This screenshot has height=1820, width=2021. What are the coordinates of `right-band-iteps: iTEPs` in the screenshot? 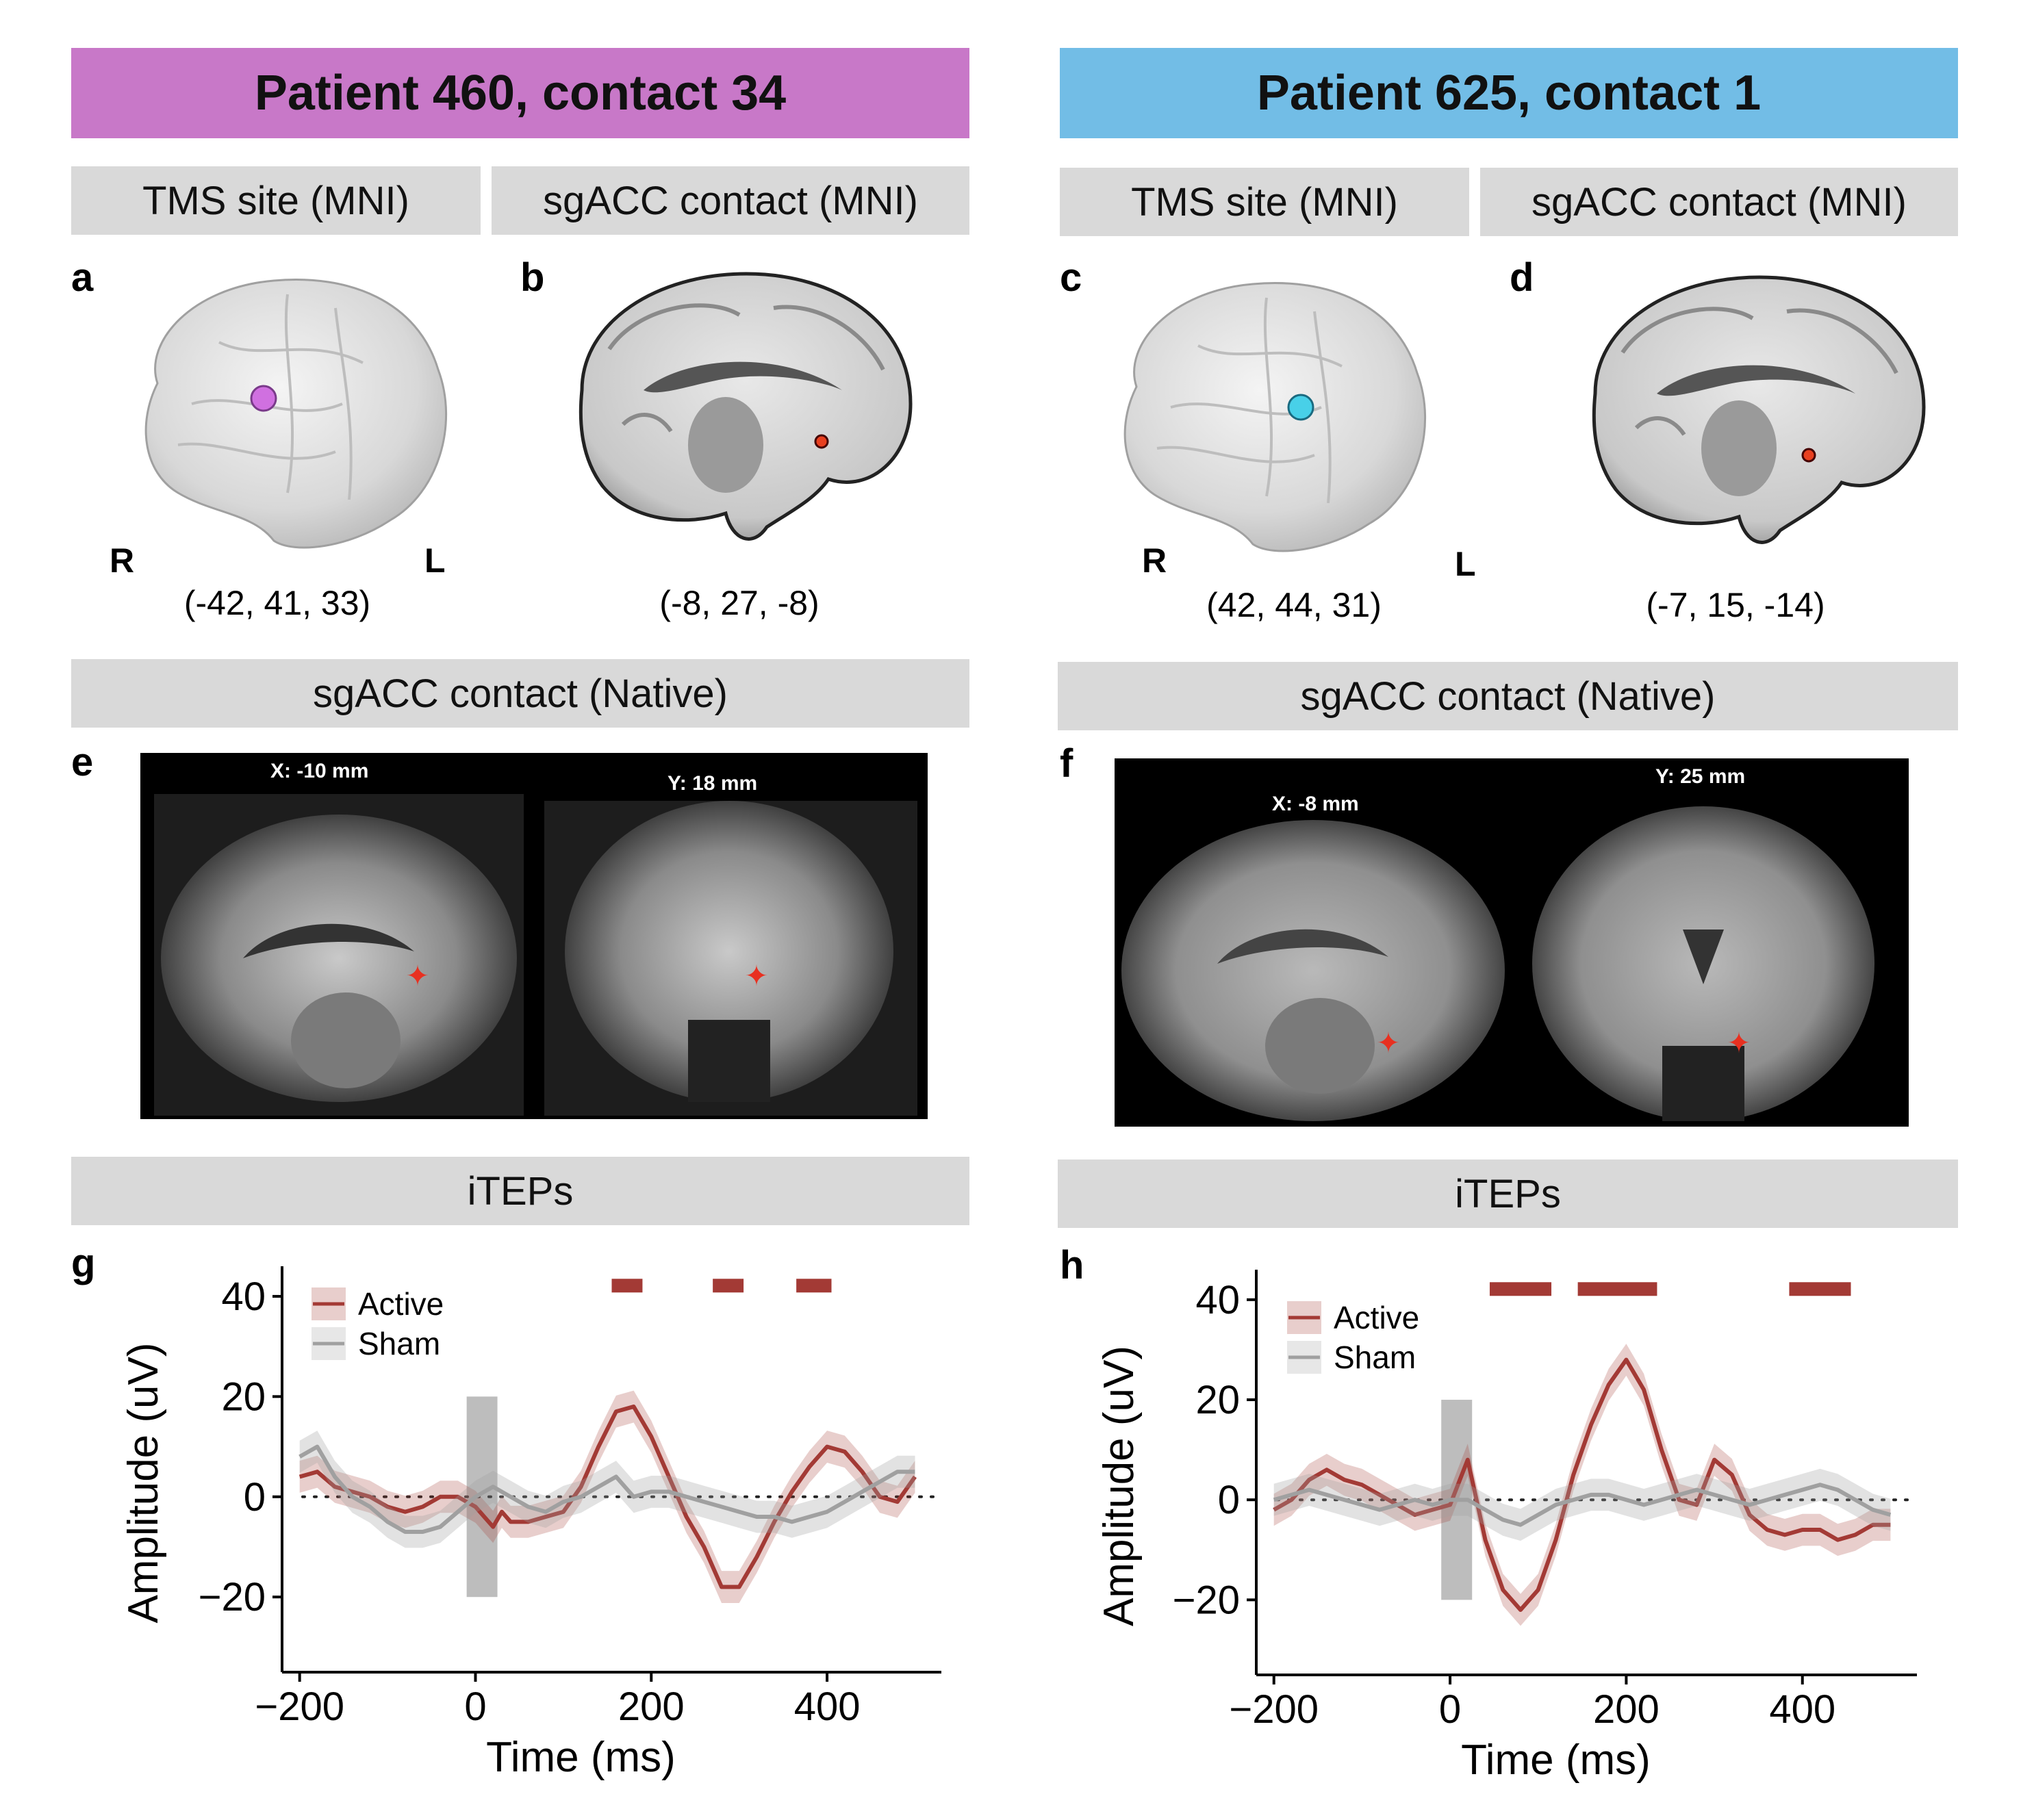 It's located at (1508, 1193).